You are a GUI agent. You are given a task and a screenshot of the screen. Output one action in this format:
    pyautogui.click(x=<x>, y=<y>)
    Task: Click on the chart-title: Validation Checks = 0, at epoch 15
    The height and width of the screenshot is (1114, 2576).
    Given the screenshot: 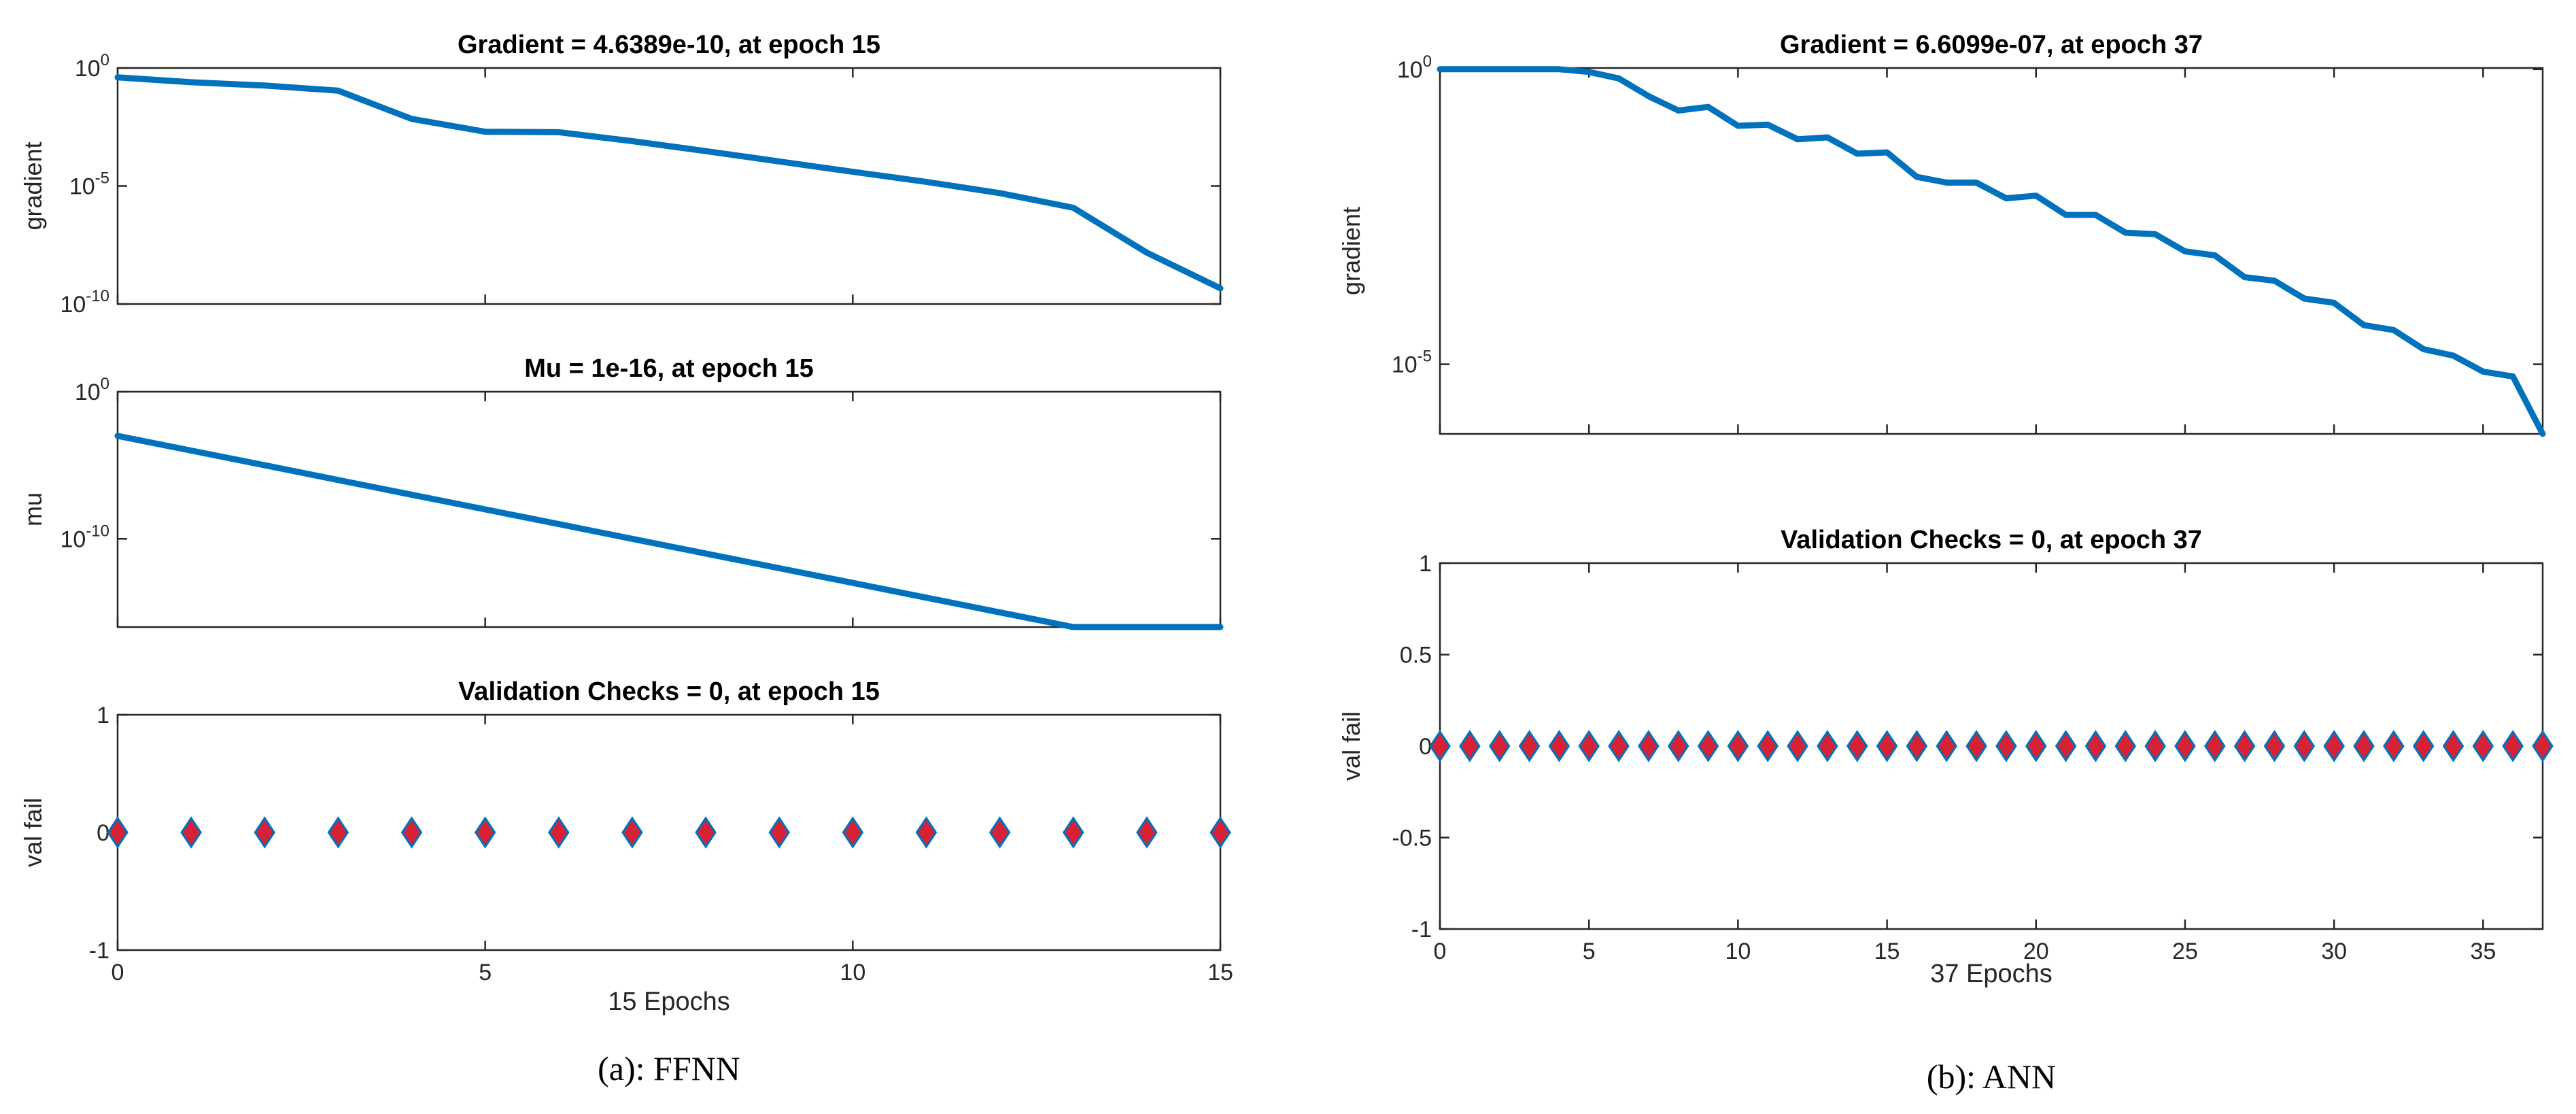 What is the action you would take?
    pyautogui.click(x=669, y=691)
    